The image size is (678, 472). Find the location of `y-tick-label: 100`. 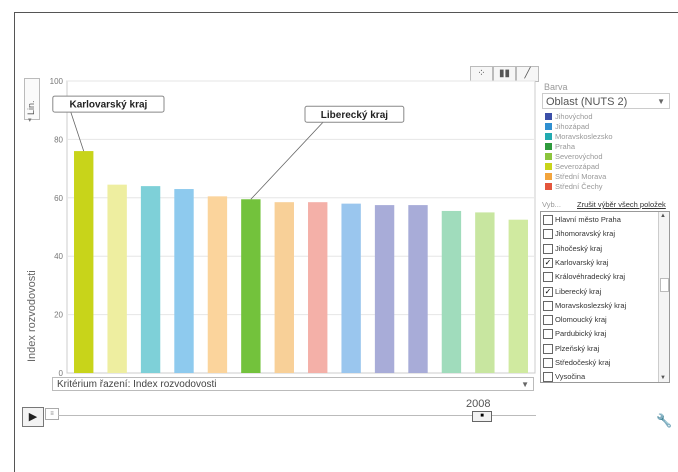

y-tick-label: 100 is located at coordinates (57, 81).